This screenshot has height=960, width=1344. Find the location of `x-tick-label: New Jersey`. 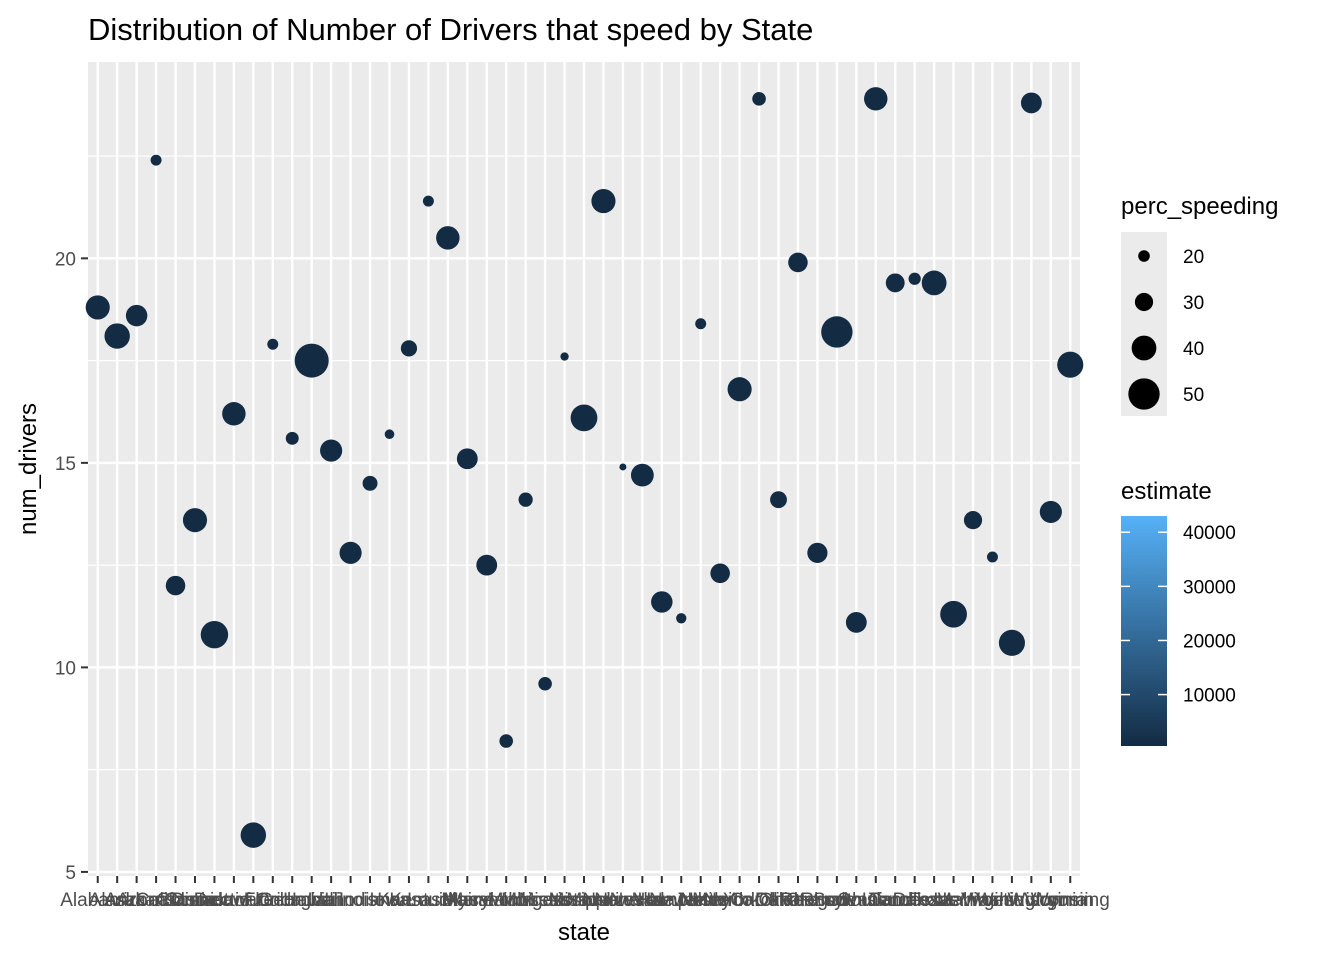

x-tick-label: New Jersey is located at coordinates (682, 900).